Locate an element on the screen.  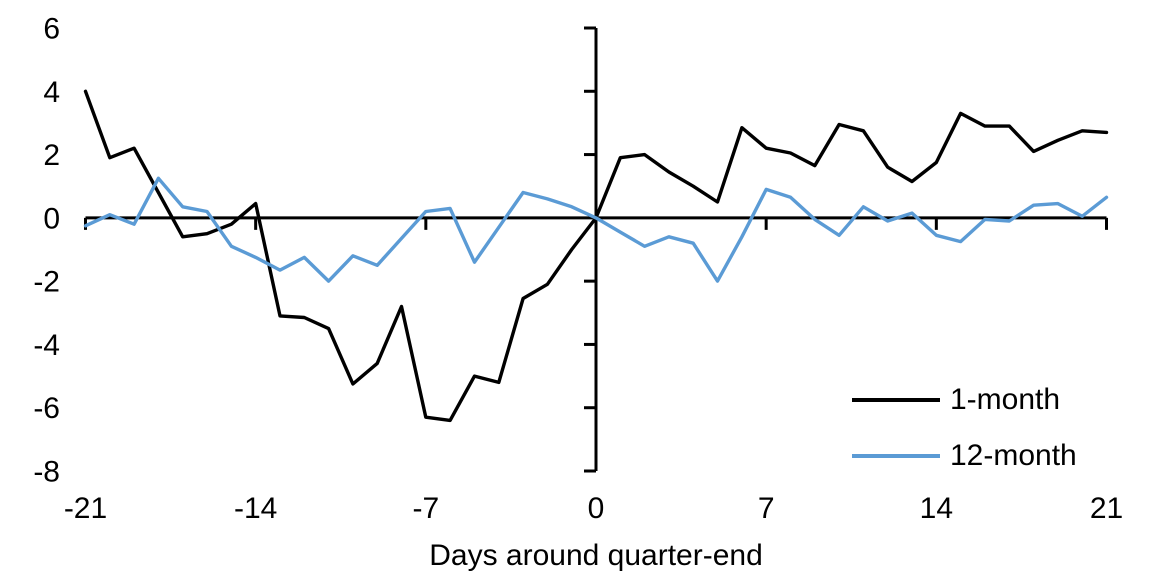
x-tick-label: 7 is located at coordinates (766, 508).